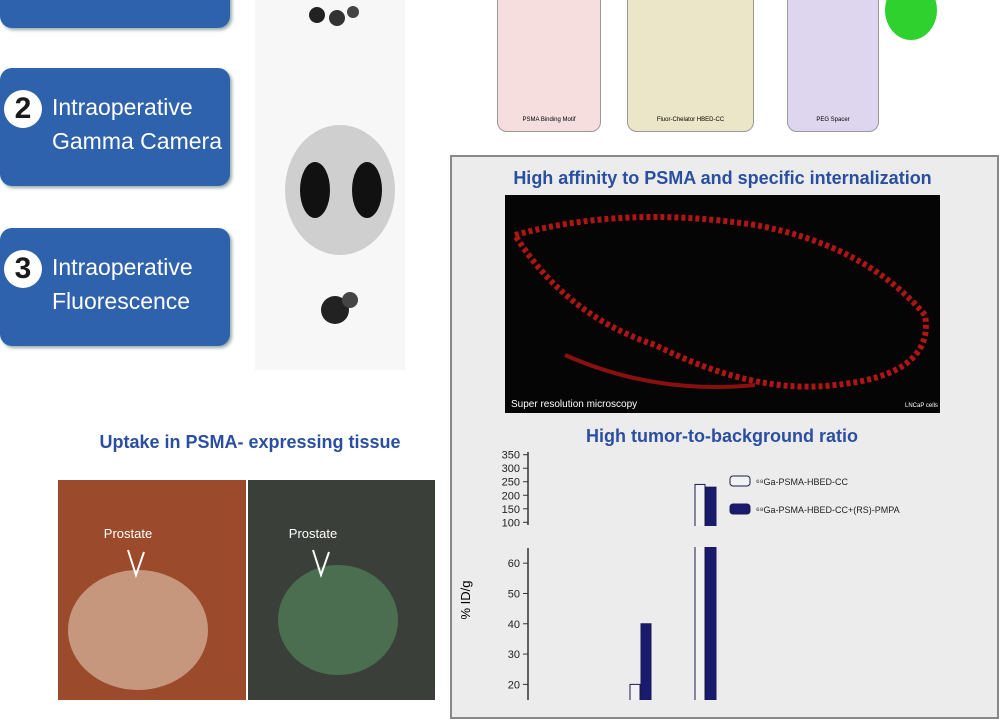 This screenshot has height=719, width=1000. Describe the element at coordinates (646, 536) in the screenshot. I see `axis-break` at that location.